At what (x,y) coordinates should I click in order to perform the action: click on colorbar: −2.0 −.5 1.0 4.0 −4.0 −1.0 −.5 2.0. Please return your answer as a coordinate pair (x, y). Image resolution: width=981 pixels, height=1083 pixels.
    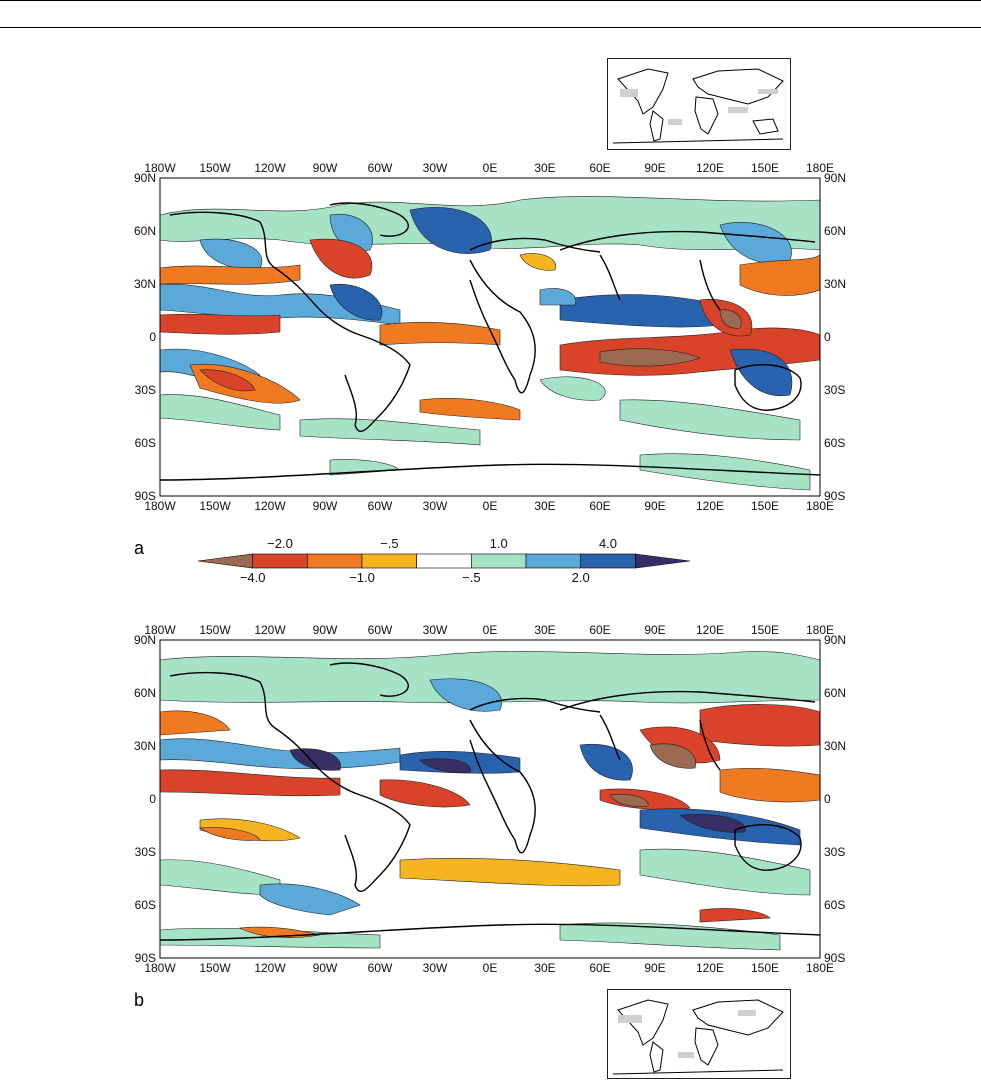
    Looking at the image, I should click on (444, 560).